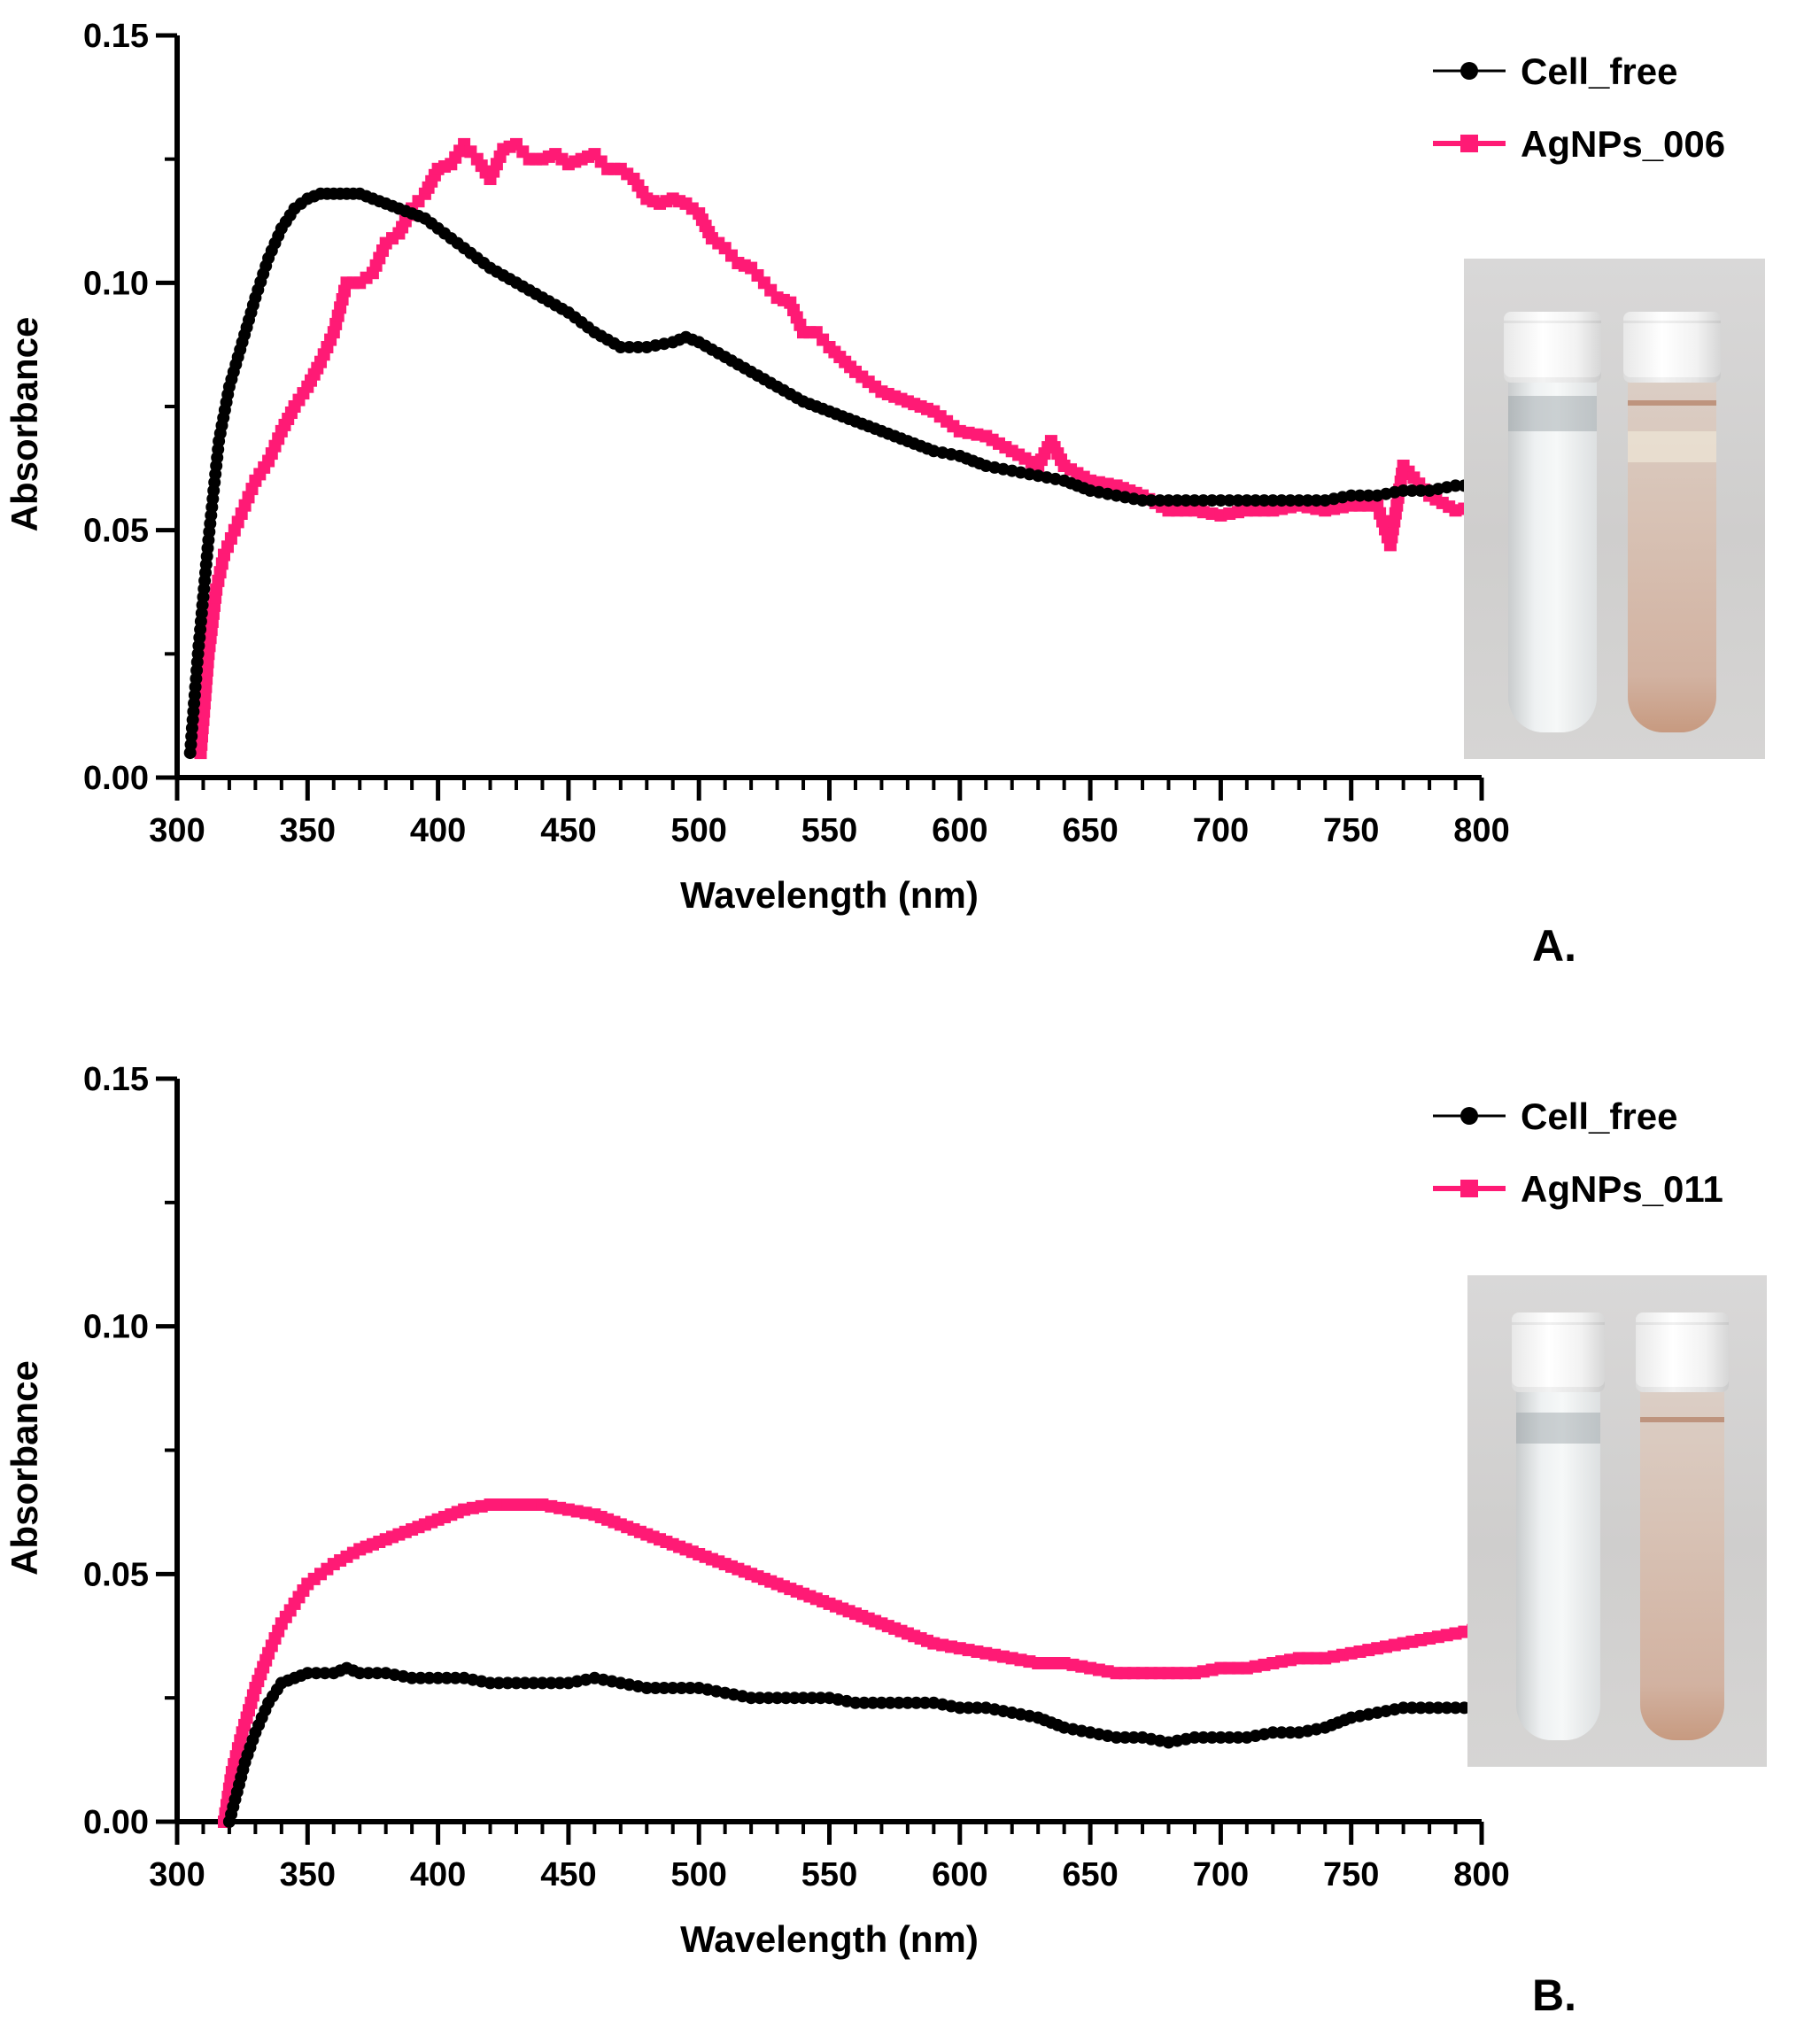 This screenshot has width=1804, height=2044. What do you see at coordinates (116, 1327) in the screenshot?
I see `y-tick-label: 0.10` at bounding box center [116, 1327].